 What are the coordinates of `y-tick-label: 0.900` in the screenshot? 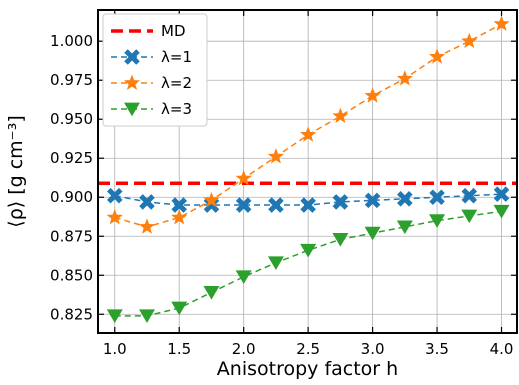 It's located at (71, 197).